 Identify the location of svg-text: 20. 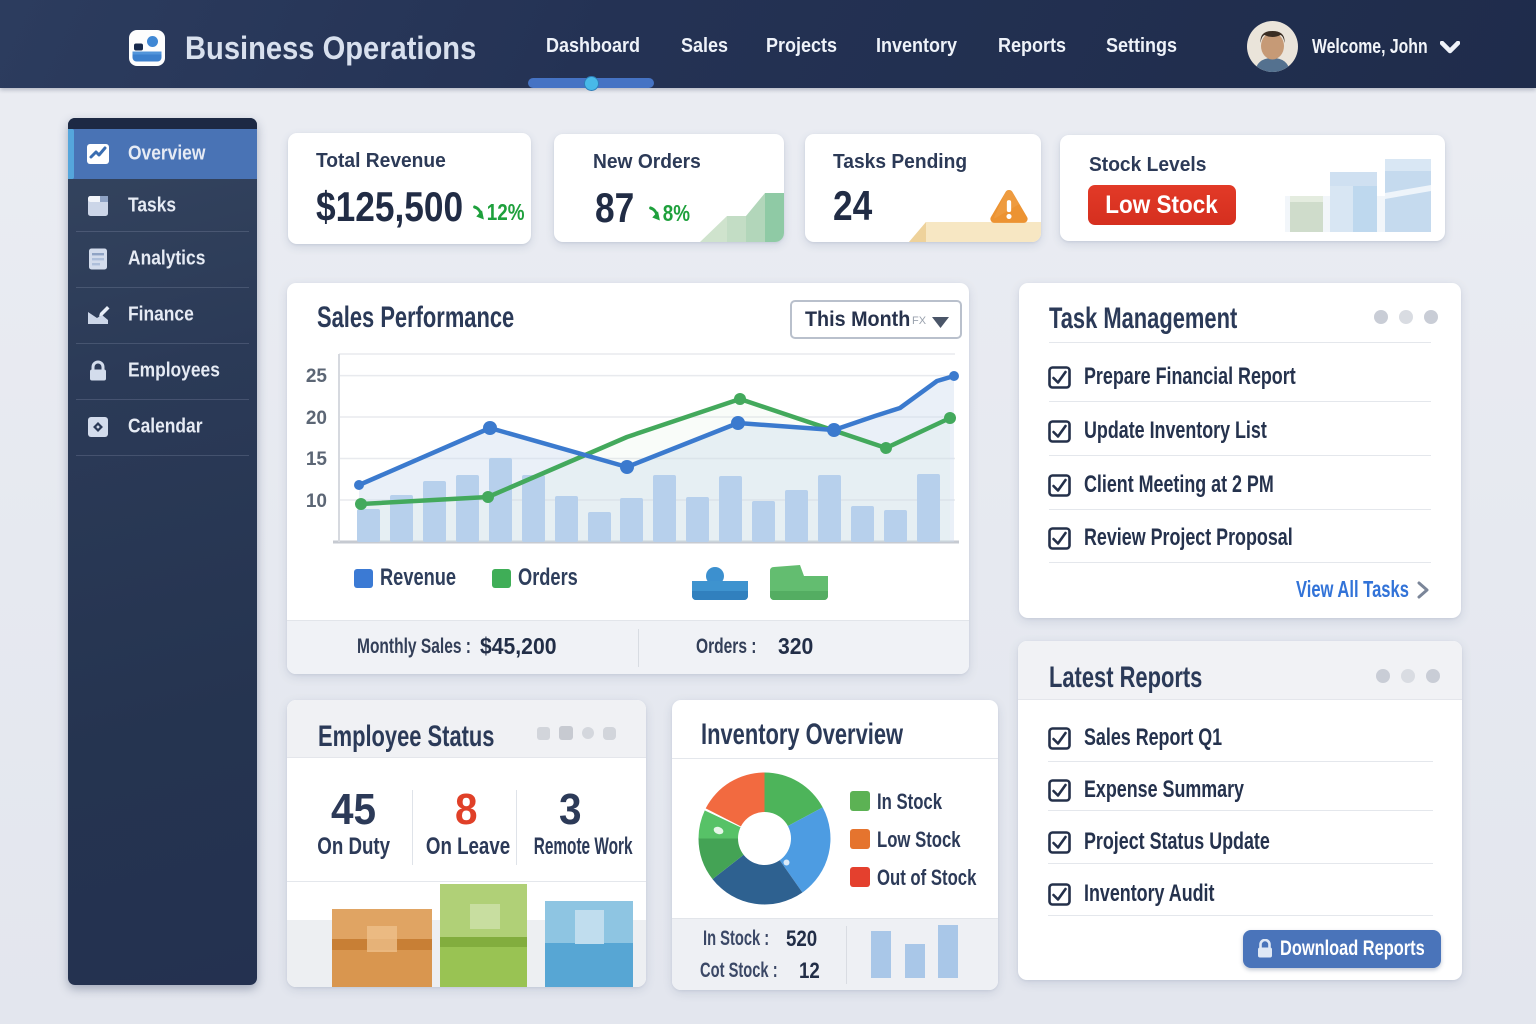
(316, 418).